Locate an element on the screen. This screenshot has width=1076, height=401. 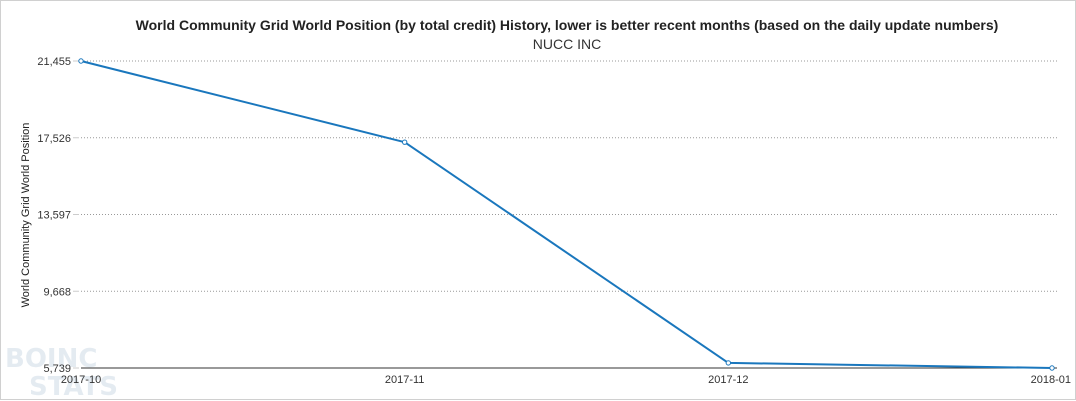
watermark-line-2: STATS is located at coordinates (73, 386).